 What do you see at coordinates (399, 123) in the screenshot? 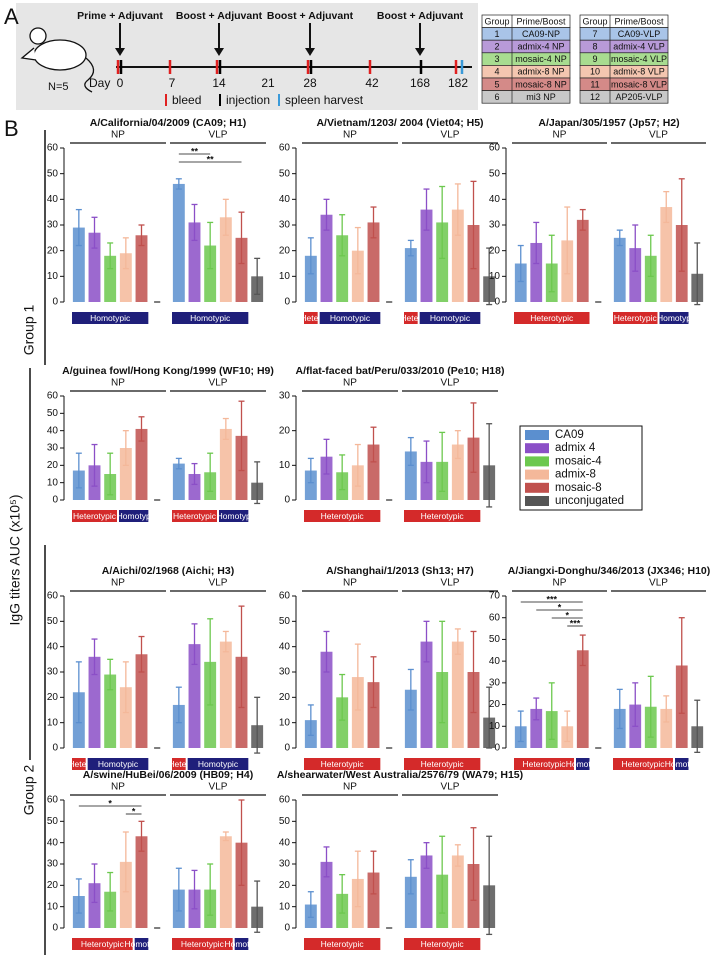
I see `chart-title: A/Vietnam/1203/ 2004 (Viet04; H5)` at bounding box center [399, 123].